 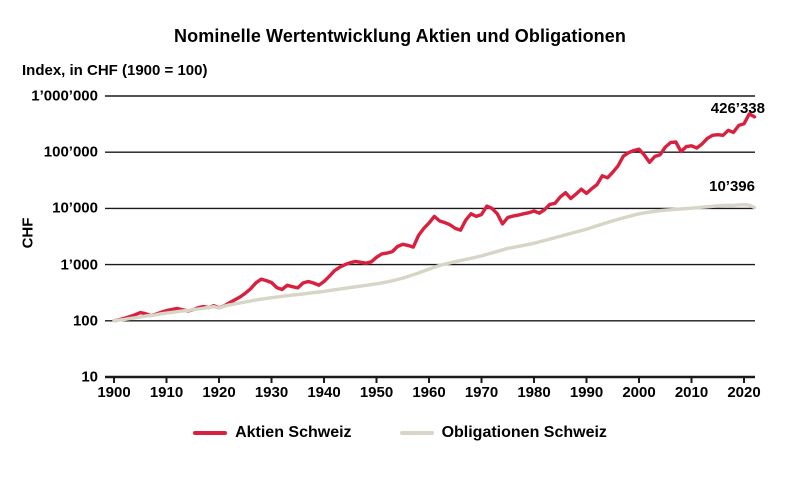 What do you see at coordinates (79, 265) in the screenshot?
I see `y-tick-label: 1’000` at bounding box center [79, 265].